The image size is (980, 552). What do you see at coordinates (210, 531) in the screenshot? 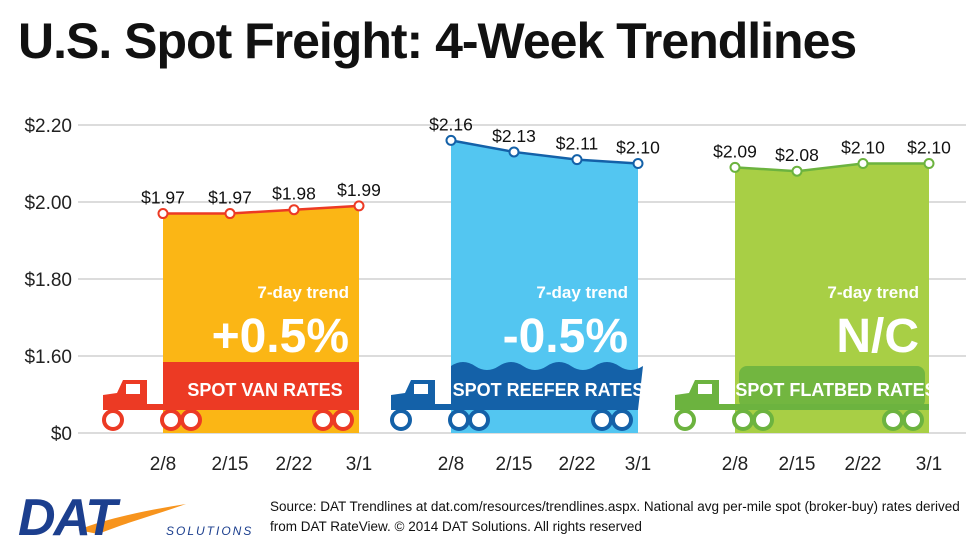
I see `logo-tagline: SOLUTIONS` at bounding box center [210, 531].